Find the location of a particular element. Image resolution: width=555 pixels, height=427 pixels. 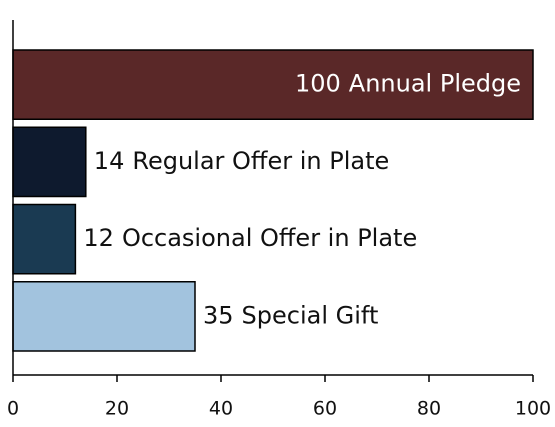

x-tick-label: 100 is located at coordinates (533, 409).